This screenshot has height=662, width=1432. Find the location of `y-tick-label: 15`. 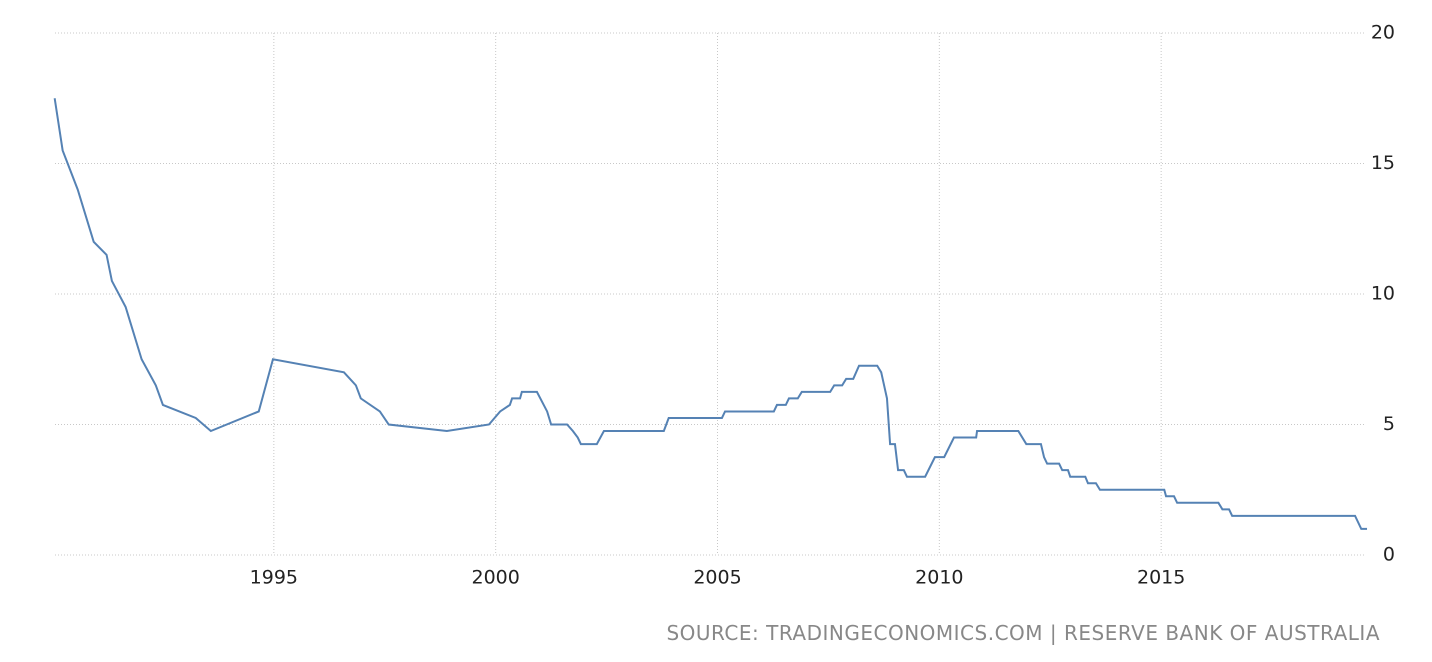

y-tick-label: 15 is located at coordinates (1383, 163).